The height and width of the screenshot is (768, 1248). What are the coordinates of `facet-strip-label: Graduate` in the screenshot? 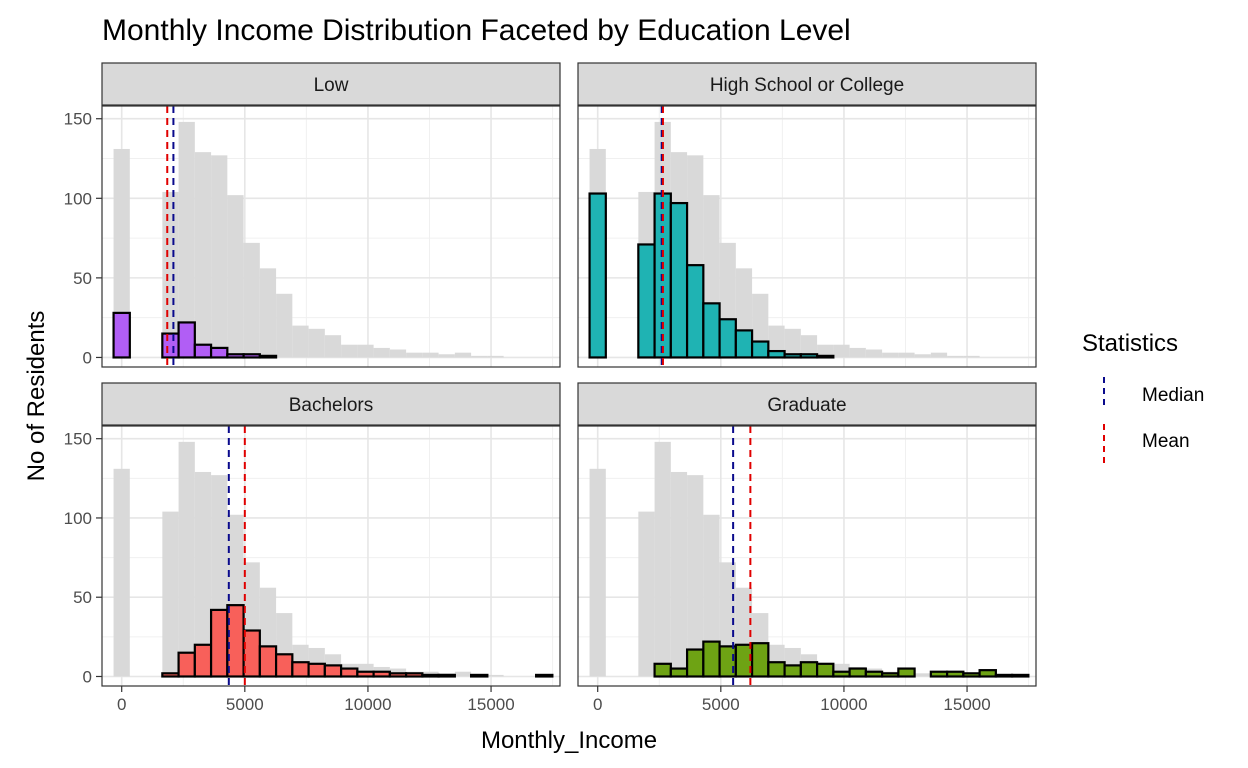 It's located at (806, 405).